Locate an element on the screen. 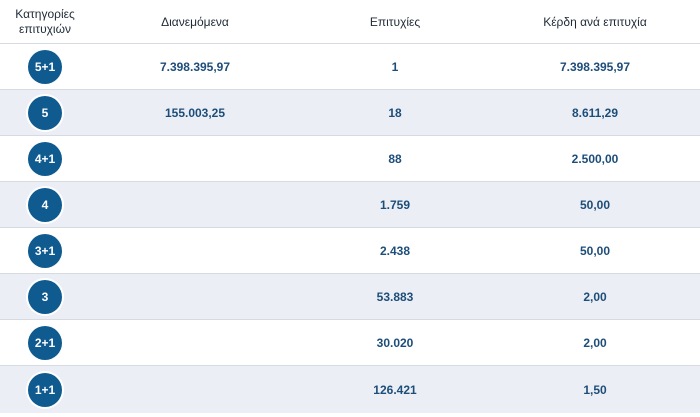 The height and width of the screenshot is (417, 700). winners-cell: 1.759 is located at coordinates (395, 204).